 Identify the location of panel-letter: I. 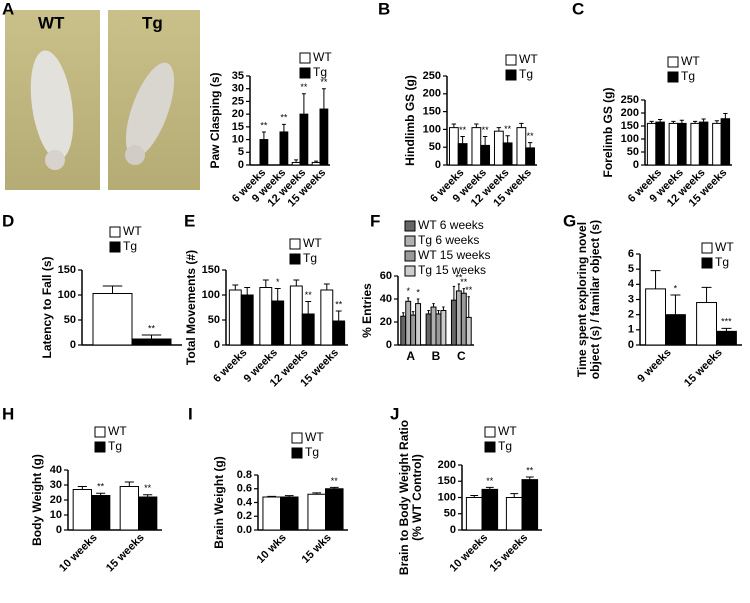
(190, 413).